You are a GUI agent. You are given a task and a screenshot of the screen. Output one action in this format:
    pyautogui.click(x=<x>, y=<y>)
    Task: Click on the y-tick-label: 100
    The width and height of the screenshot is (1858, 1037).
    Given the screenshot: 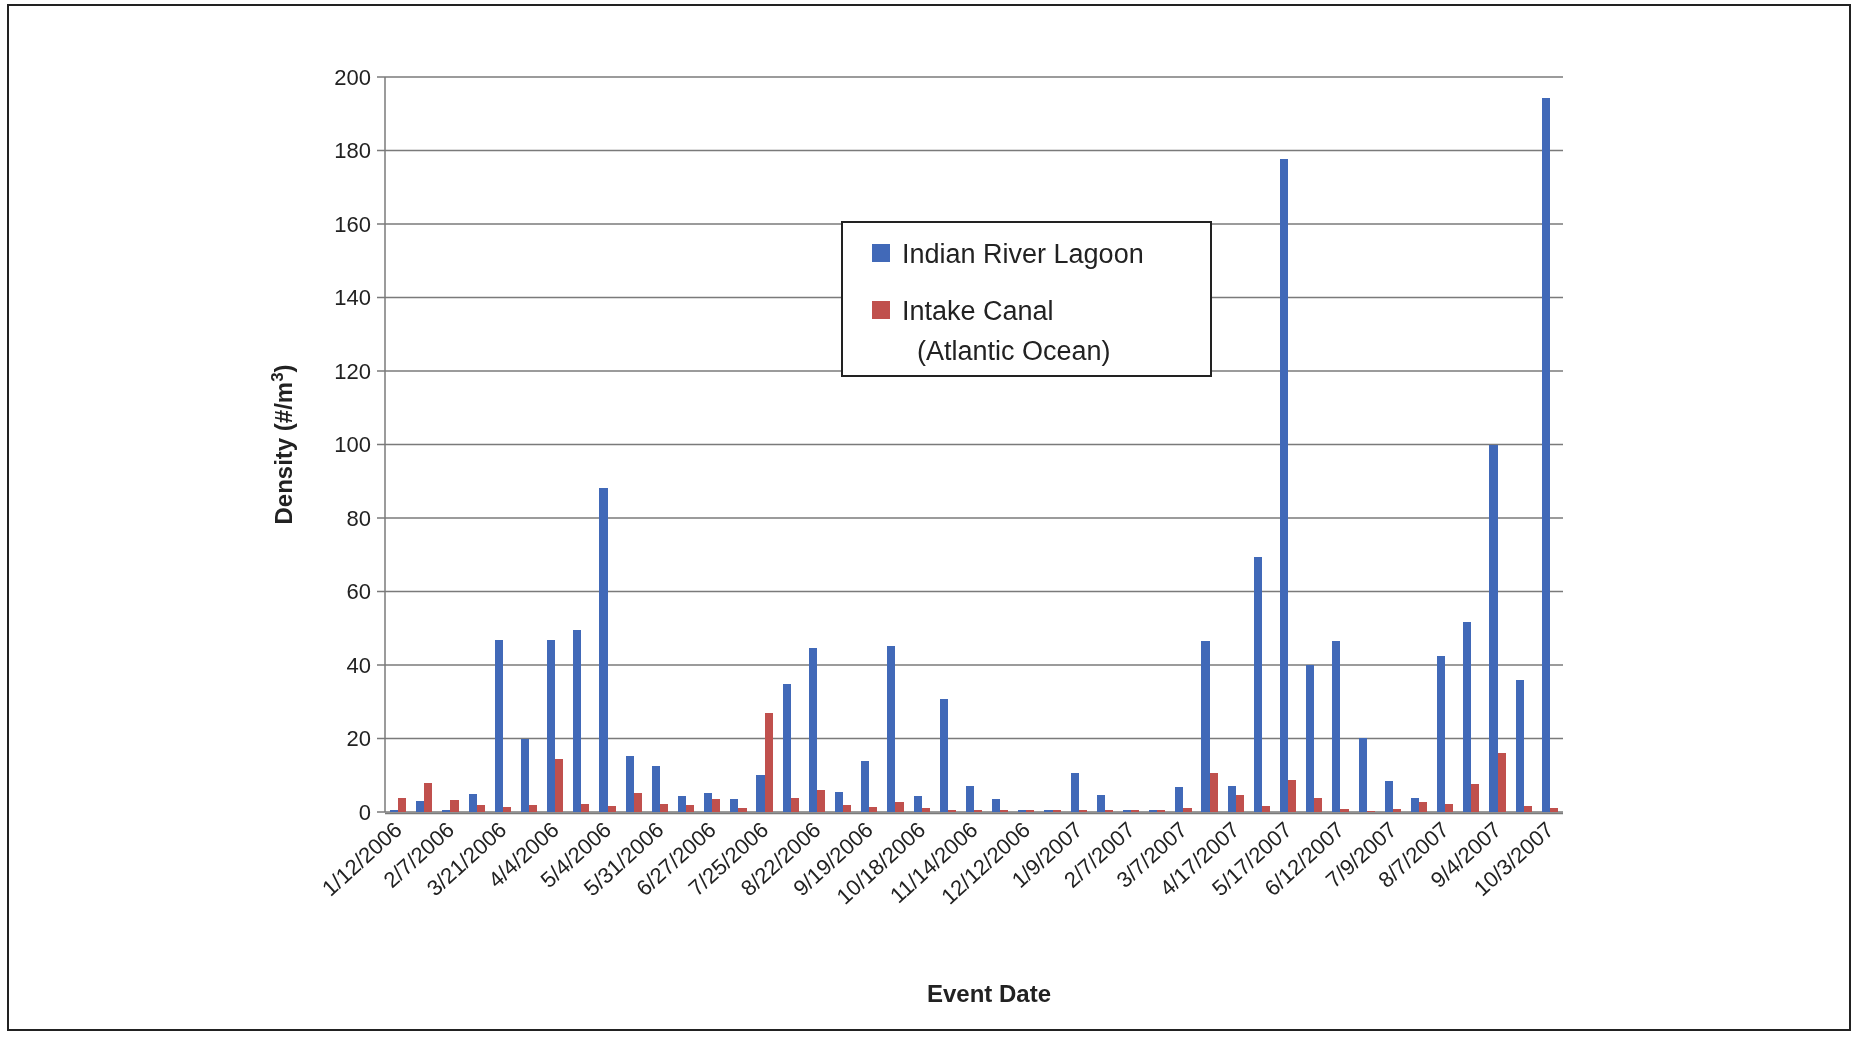 What is the action you would take?
    pyautogui.click(x=352, y=445)
    